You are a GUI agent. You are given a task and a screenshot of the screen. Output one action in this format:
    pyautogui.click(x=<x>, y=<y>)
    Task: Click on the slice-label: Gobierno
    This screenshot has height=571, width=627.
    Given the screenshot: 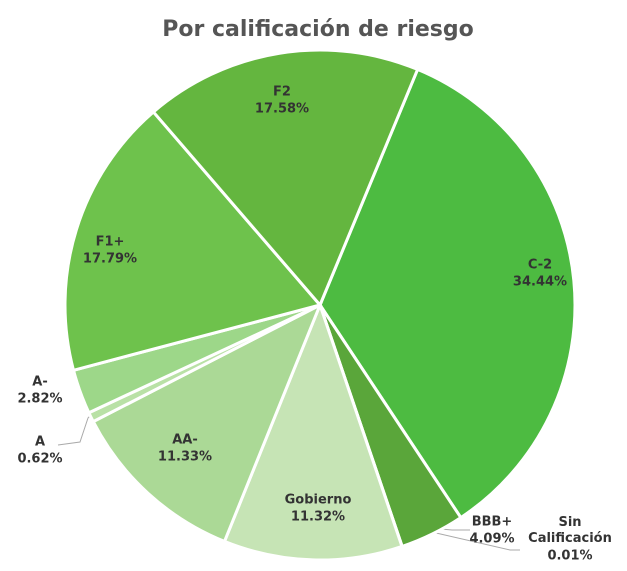 What is the action you would take?
    pyautogui.click(x=318, y=500)
    